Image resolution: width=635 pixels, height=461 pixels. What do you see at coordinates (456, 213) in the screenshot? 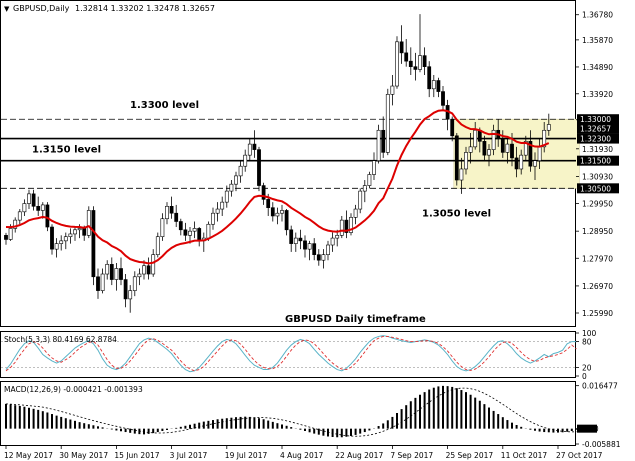
I see `level-label: 1.3050 level` at bounding box center [456, 213].